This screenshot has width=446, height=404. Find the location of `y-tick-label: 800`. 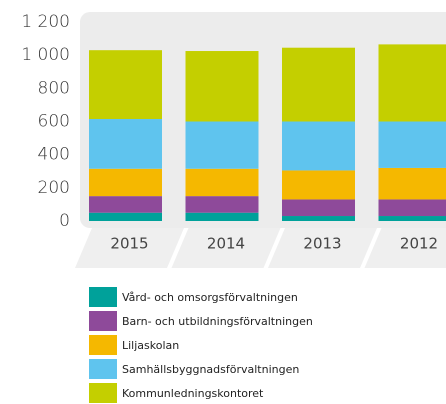

y-tick-label: 800 is located at coordinates (54, 88).